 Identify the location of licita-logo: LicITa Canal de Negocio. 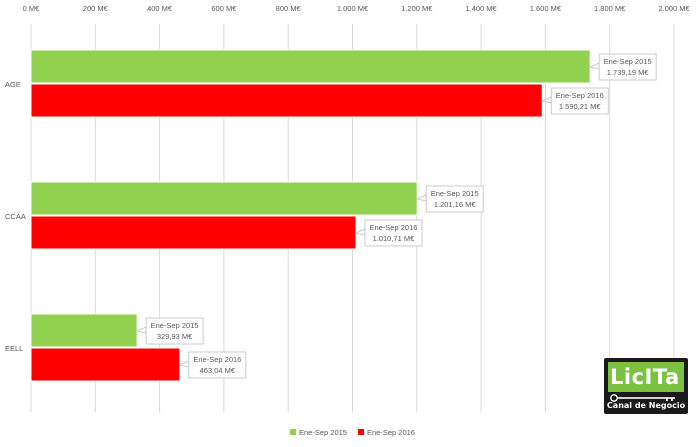
(646, 386).